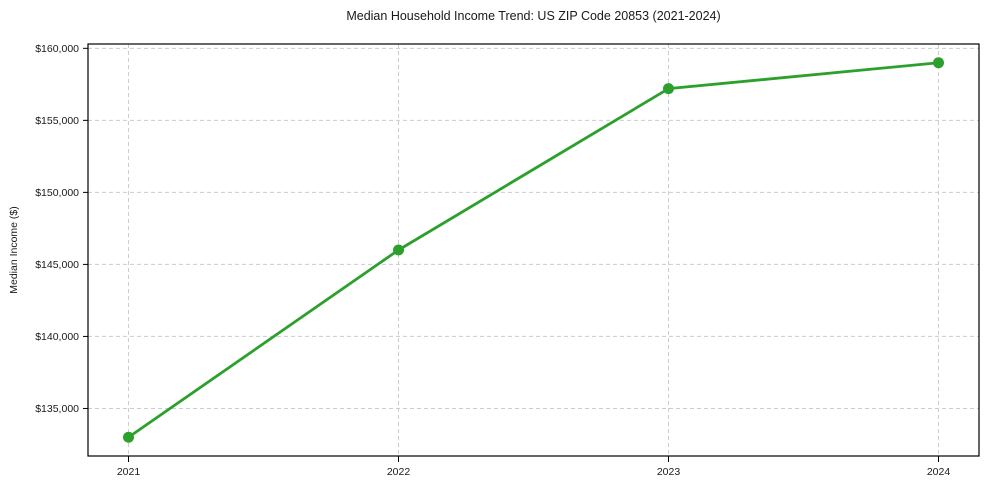  Describe the element at coordinates (128, 437) in the screenshot. I see `data-point-2021` at that location.